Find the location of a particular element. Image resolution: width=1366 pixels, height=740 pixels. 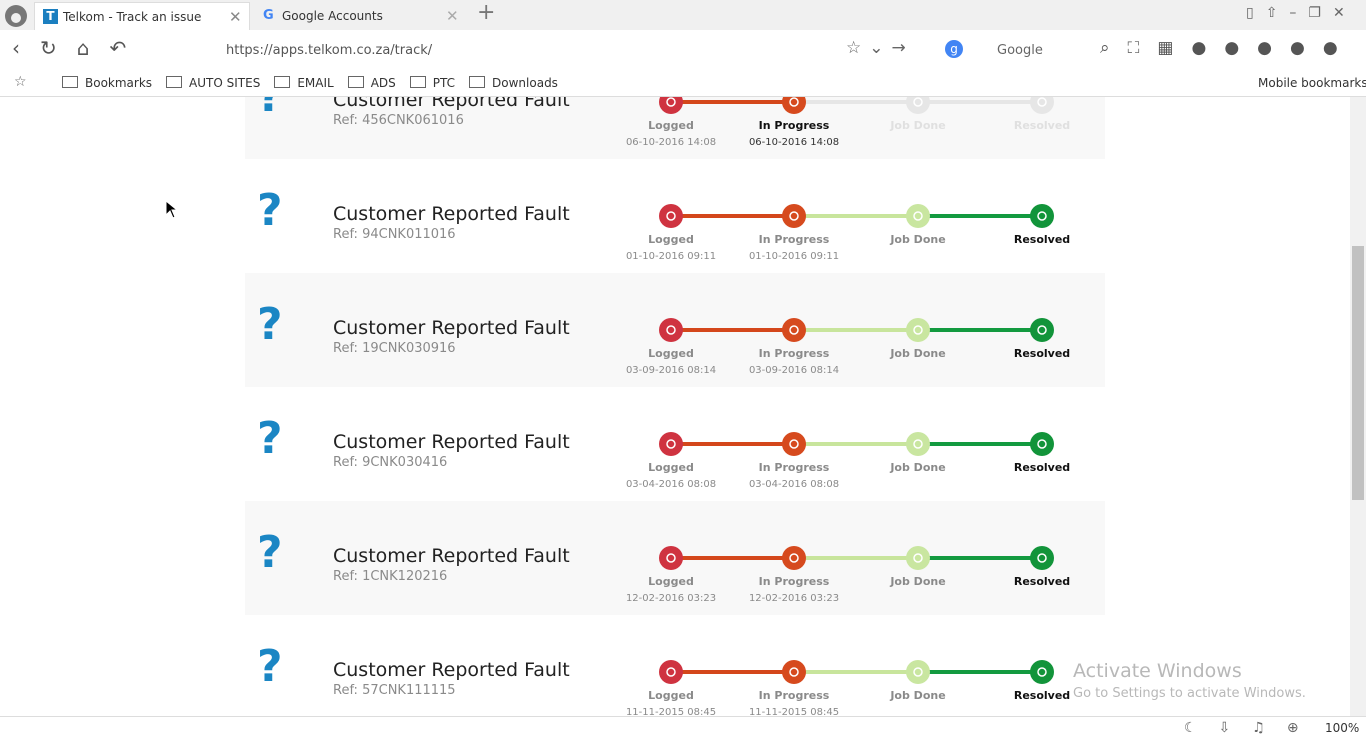

star-icon: ☆ is located at coordinates (20, 82).